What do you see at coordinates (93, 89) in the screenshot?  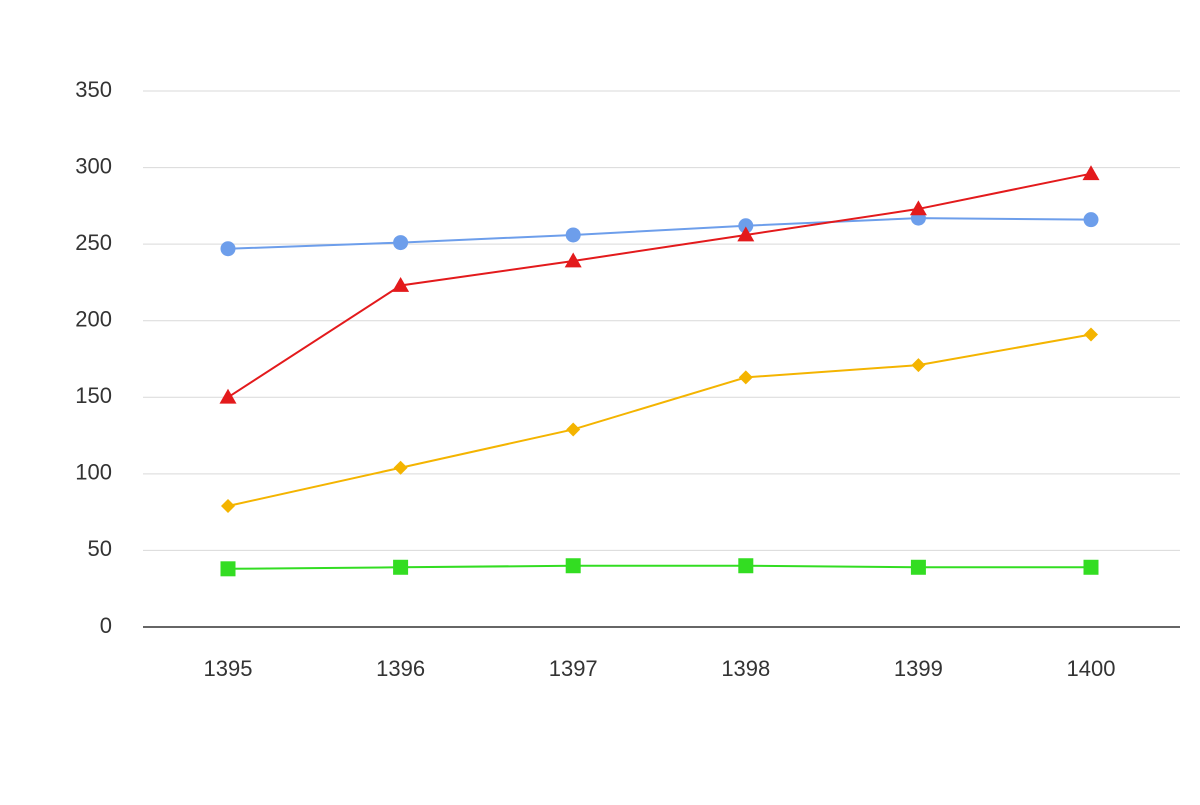 I see `y-tick-label: 350` at bounding box center [93, 89].